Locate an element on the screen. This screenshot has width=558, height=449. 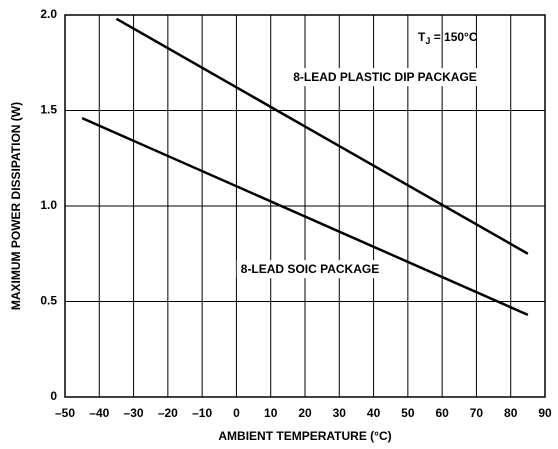
annotation-sub: J is located at coordinates (427, 41).